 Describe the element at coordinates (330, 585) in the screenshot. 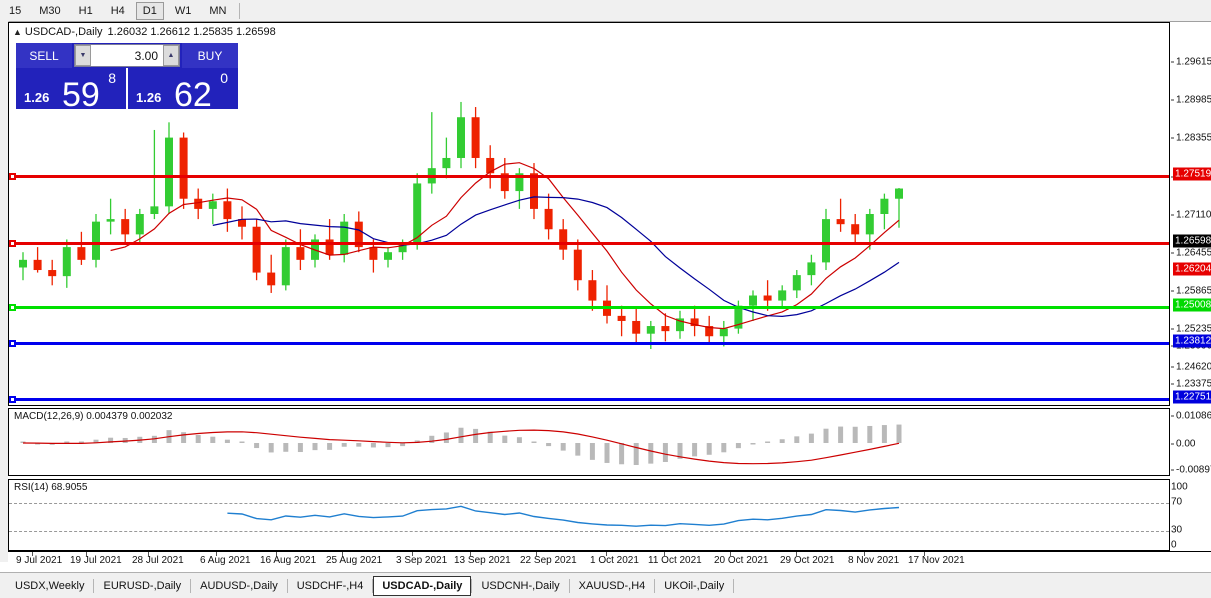

I see `chart-tab-usdchf-h4: USDCHF-,H4` at that location.